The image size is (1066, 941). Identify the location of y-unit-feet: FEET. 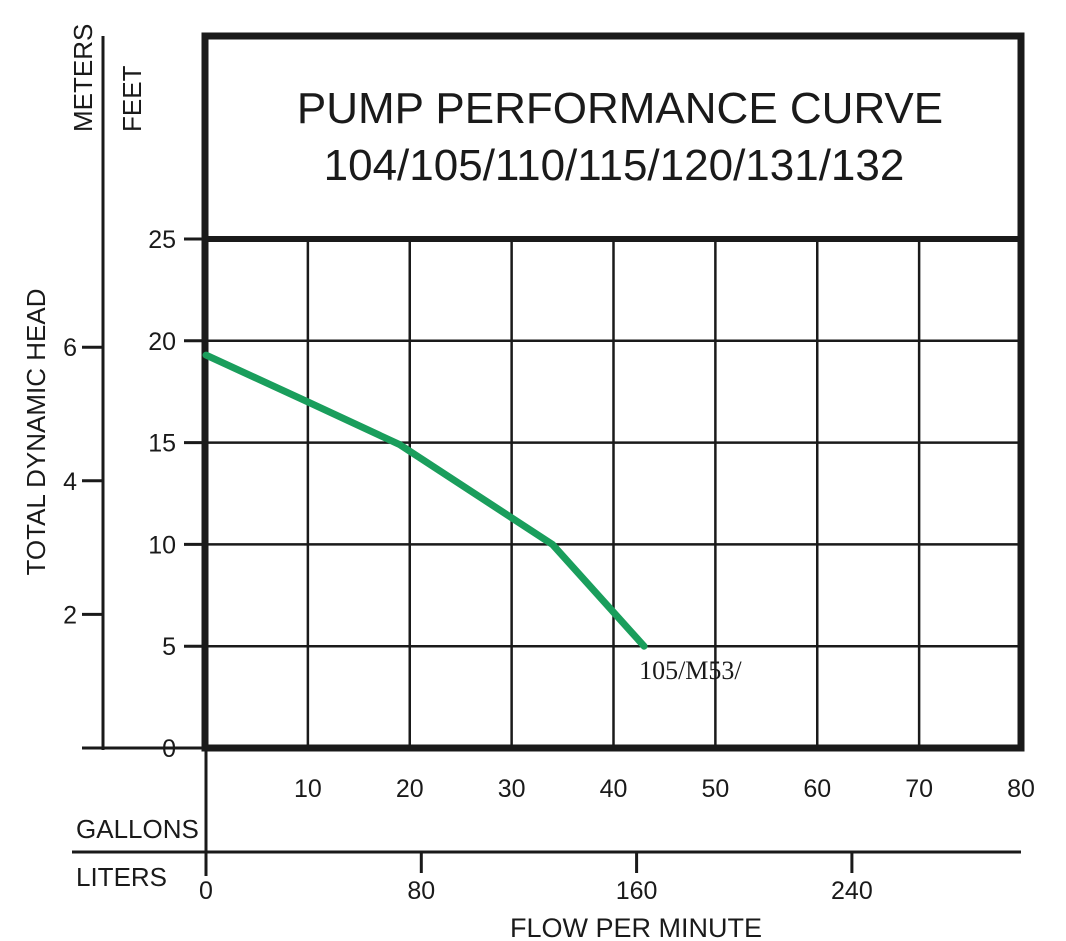
(132, 98).